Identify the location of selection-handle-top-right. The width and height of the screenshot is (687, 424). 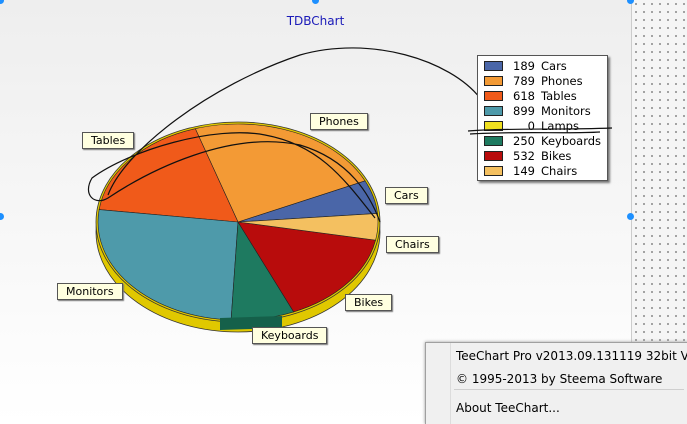
(630, 2).